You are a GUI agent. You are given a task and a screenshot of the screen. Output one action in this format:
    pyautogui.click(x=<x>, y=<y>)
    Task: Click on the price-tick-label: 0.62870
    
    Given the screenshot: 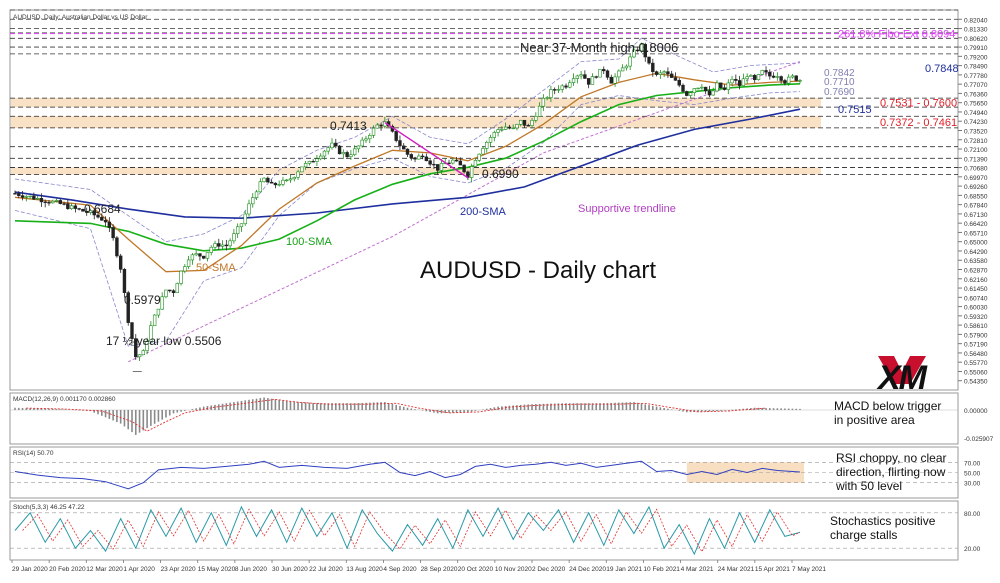 What is the action you would take?
    pyautogui.click(x=976, y=271)
    